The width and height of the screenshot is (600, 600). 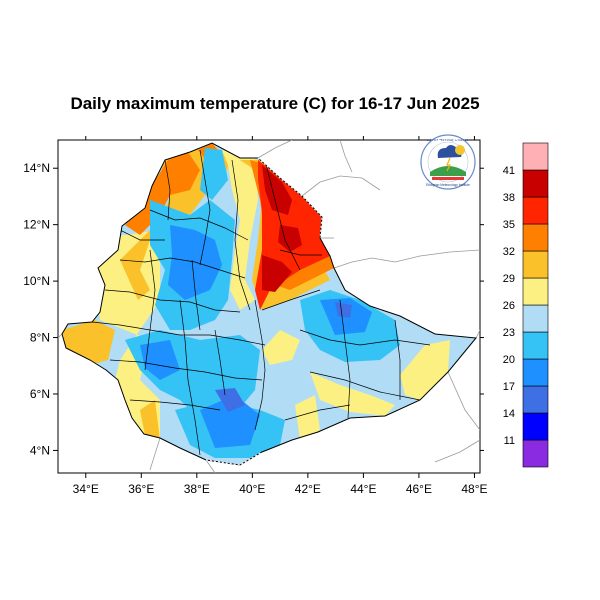 I want to click on field-17-20-sw, so click(x=160, y=360).